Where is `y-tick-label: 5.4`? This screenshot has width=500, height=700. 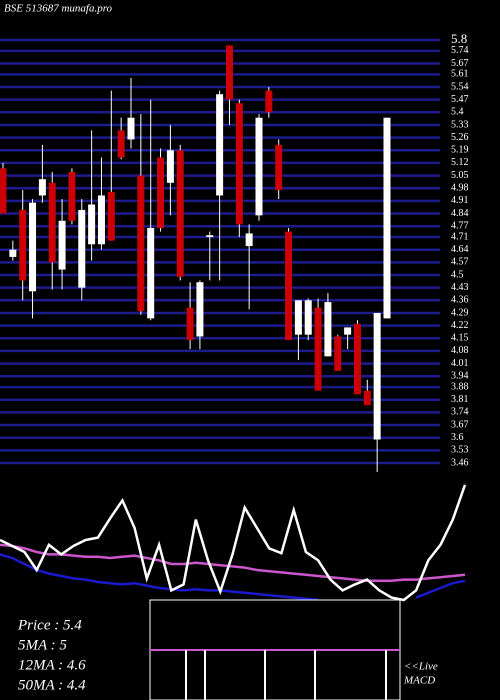
y-tick-label: 5.4 is located at coordinates (457, 112).